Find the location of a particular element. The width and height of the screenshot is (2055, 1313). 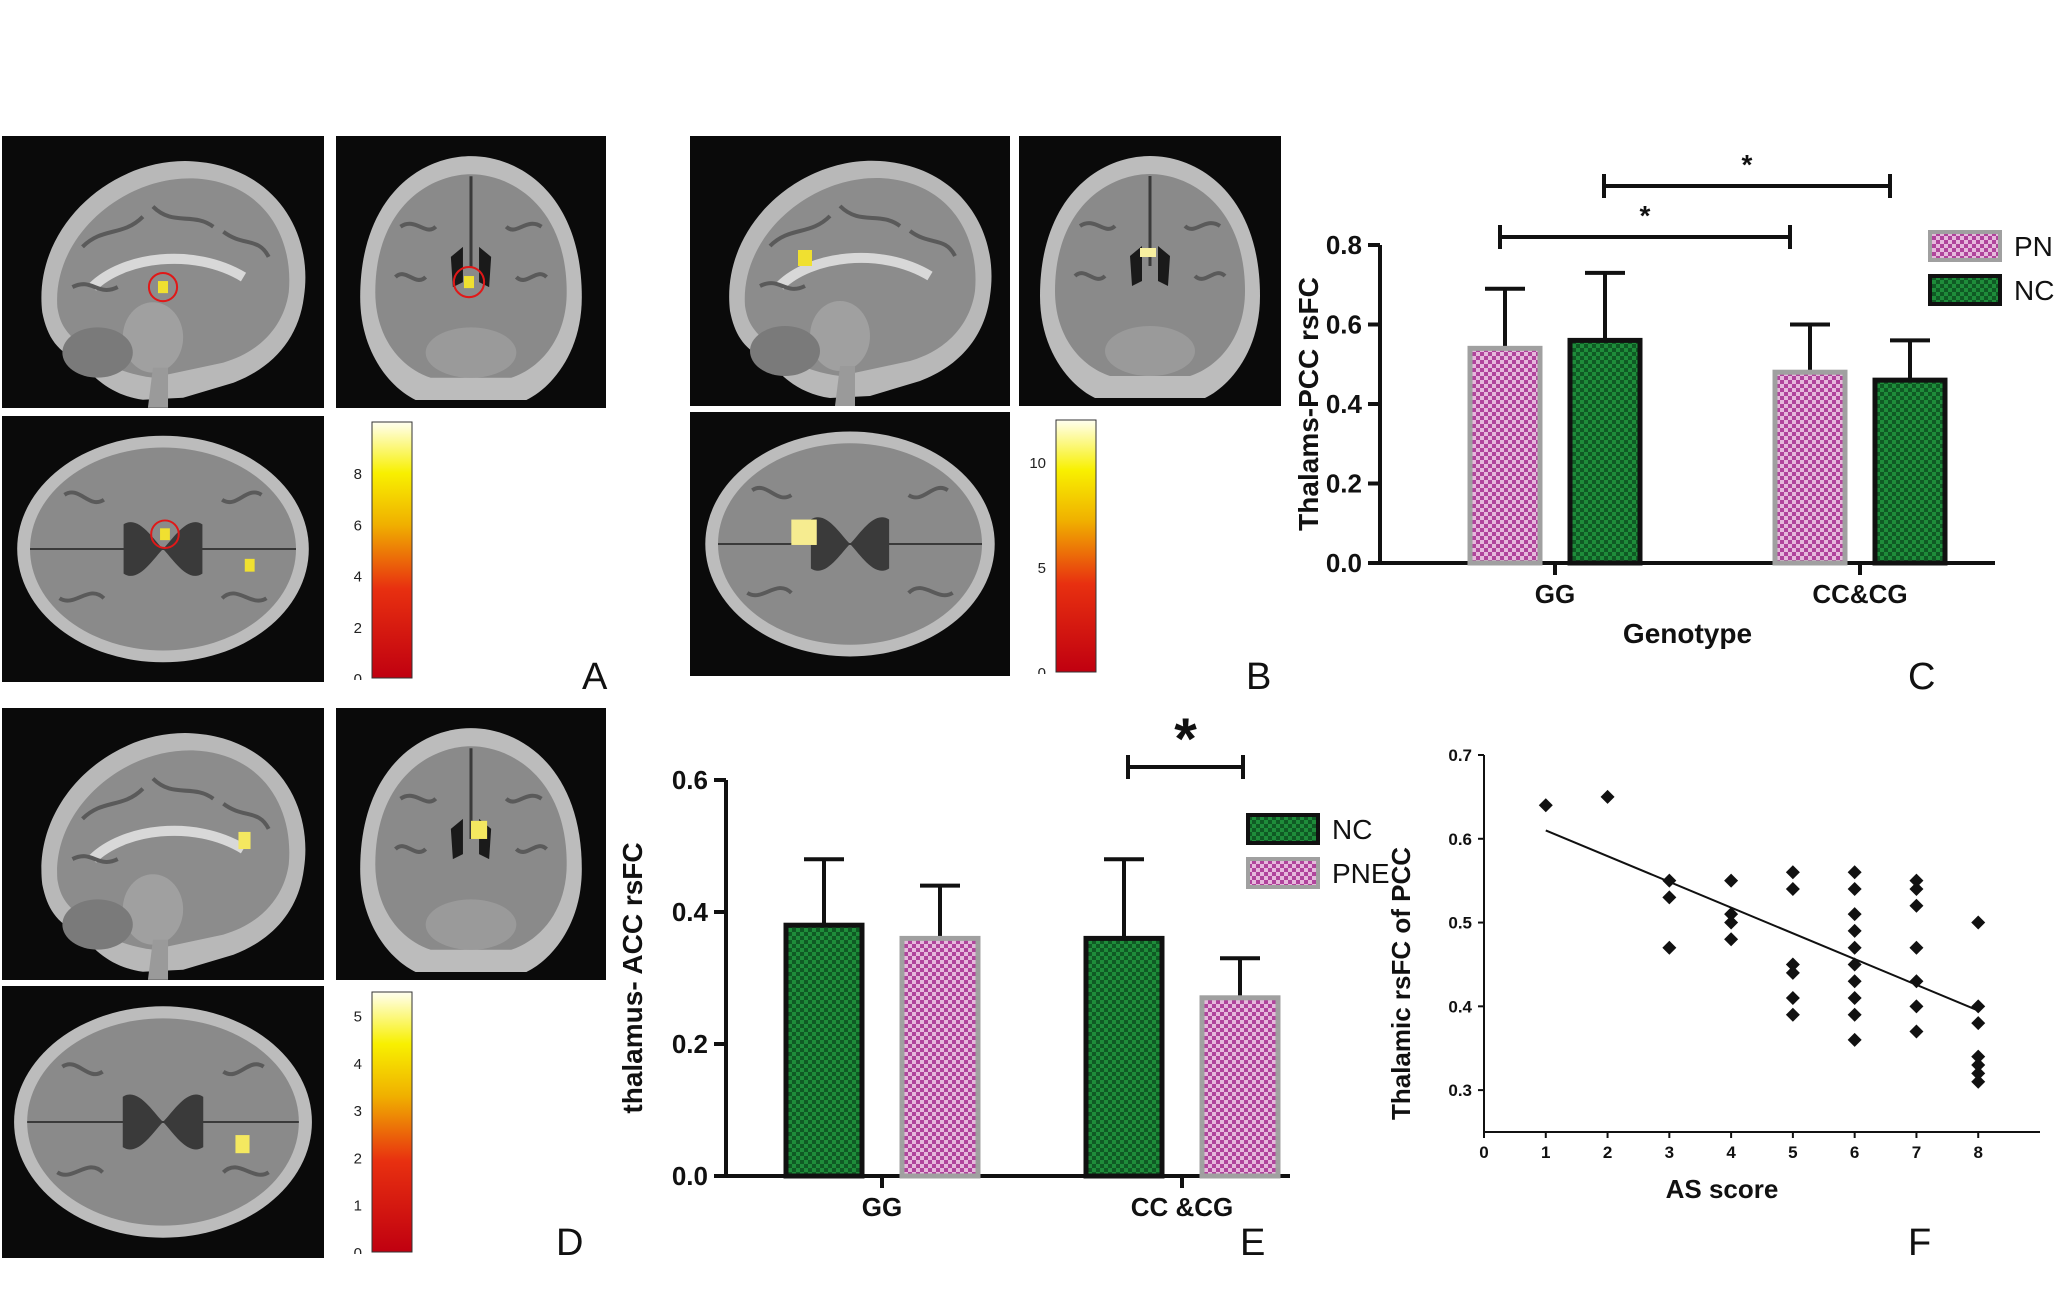

panel-letter-a: A is located at coordinates (595, 677).